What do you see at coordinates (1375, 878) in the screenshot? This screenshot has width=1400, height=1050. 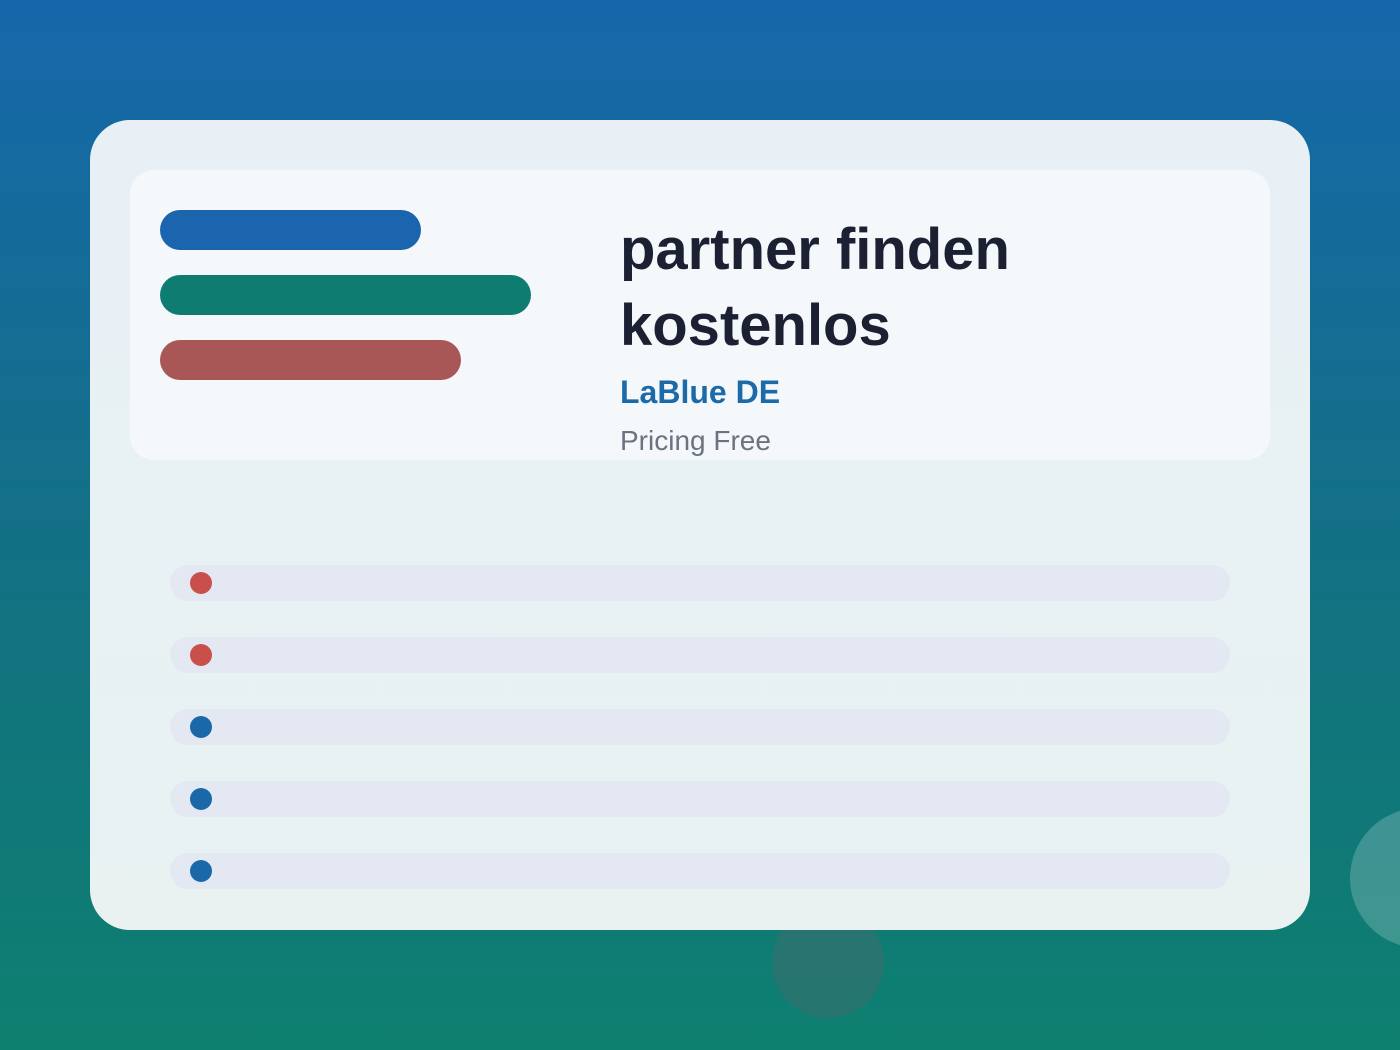 I see `decor-circle` at bounding box center [1375, 878].